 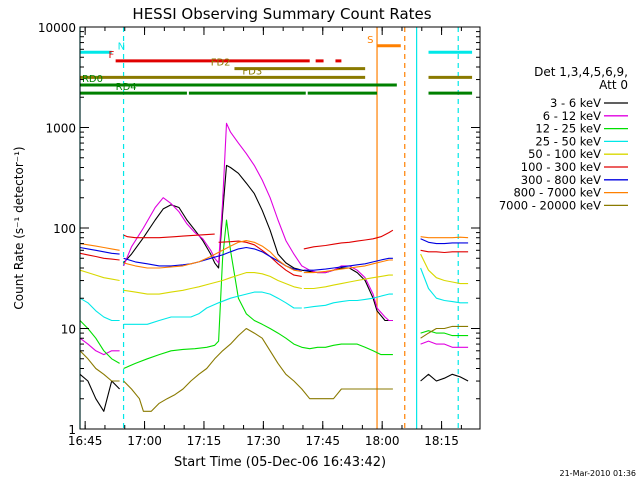 What do you see at coordinates (572, 116) in the screenshot?
I see `legend-entry-label: 6 - 12 keV` at bounding box center [572, 116].